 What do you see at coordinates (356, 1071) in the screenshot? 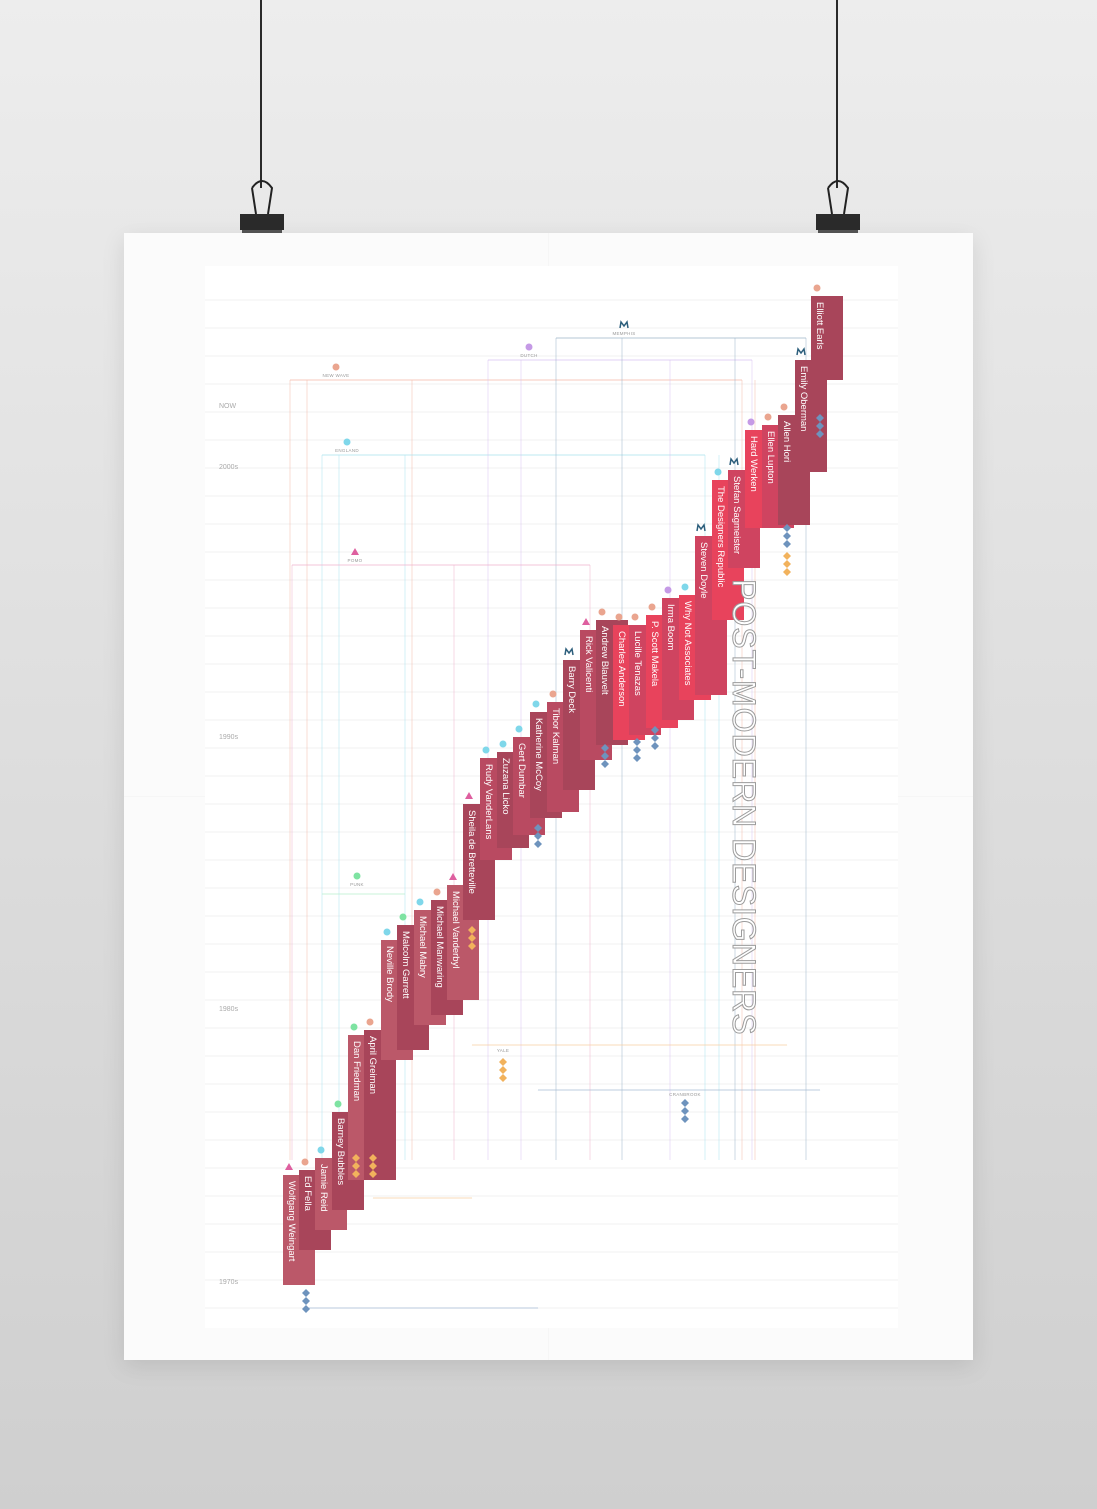
I see `designer-label: Dan Friedman` at bounding box center [356, 1071].